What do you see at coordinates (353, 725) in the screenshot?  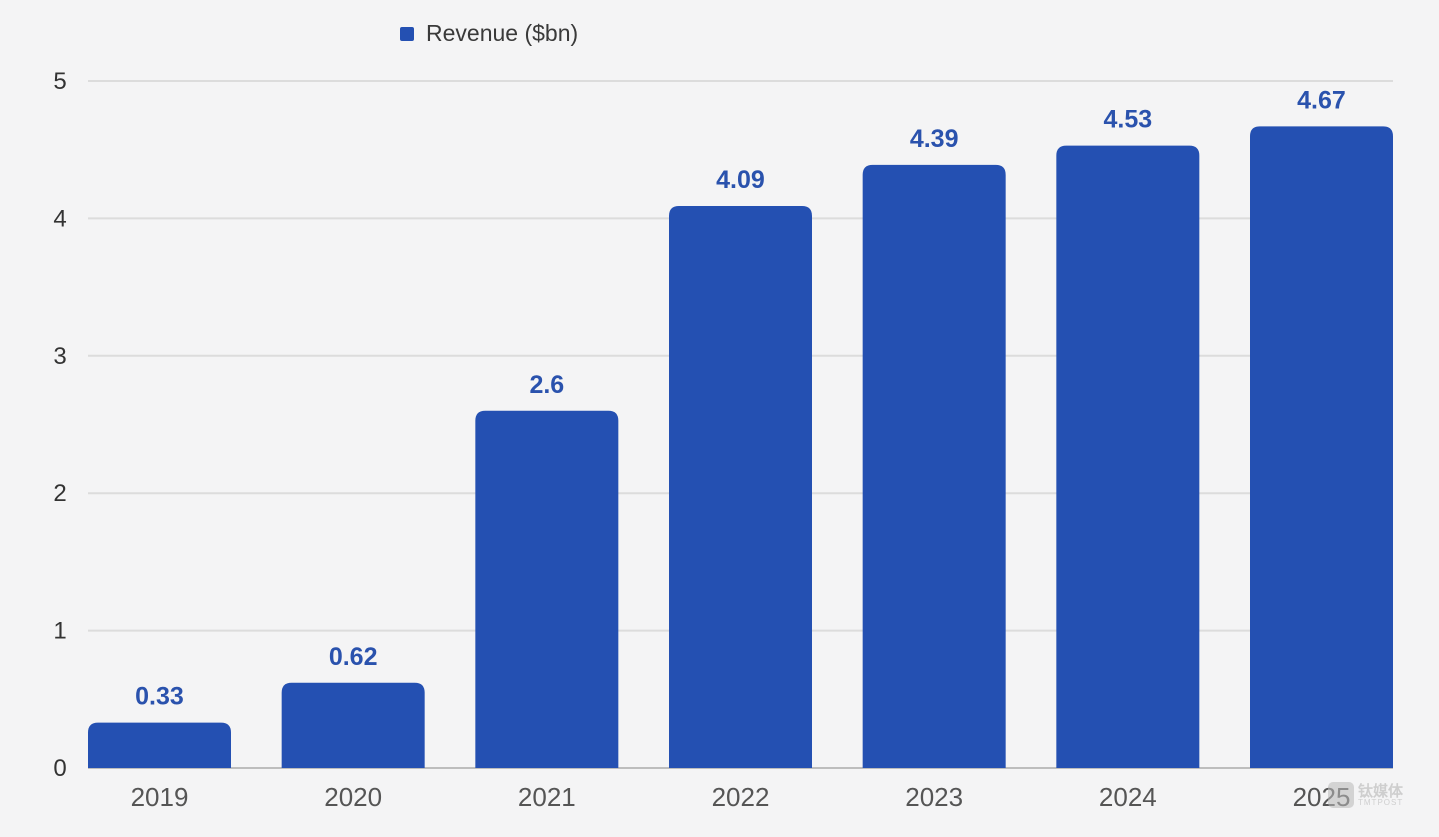 I see `bar-2020` at bounding box center [353, 725].